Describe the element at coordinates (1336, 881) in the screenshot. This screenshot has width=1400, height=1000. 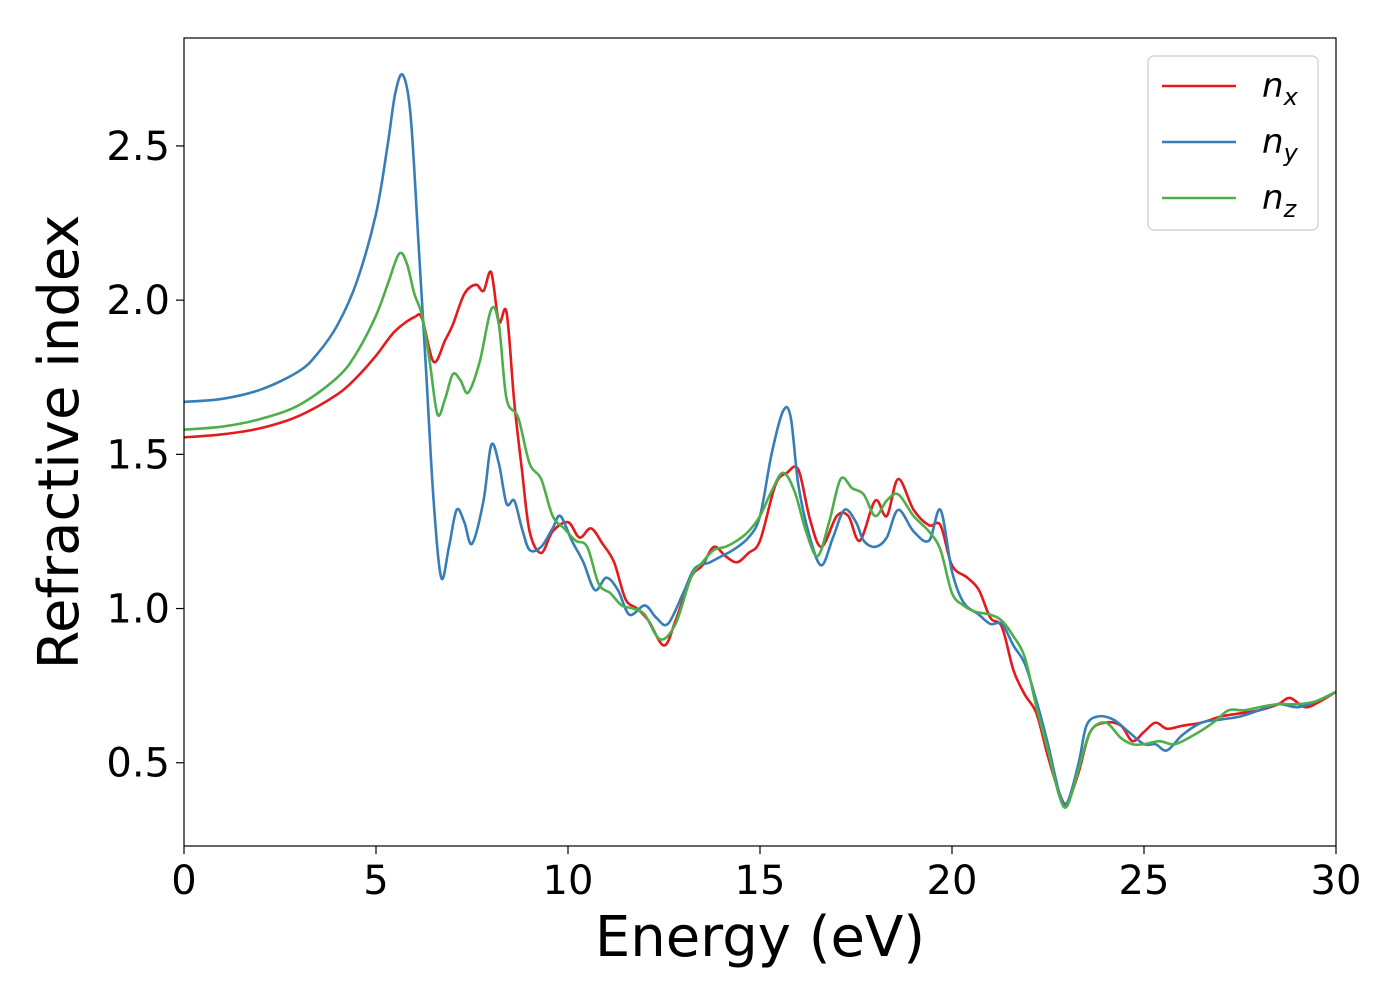
I see `x-tick-label: 30` at that location.